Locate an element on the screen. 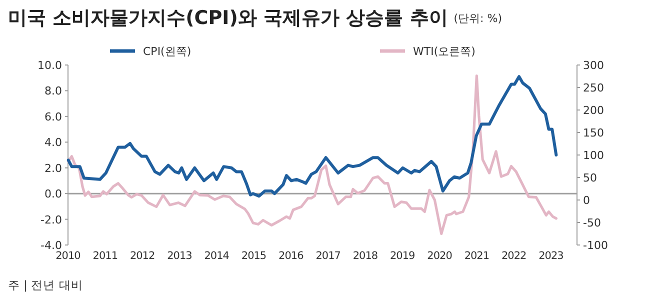 The height and width of the screenshot is (296, 650). y2-tick-label: 0 is located at coordinates (586, 200).